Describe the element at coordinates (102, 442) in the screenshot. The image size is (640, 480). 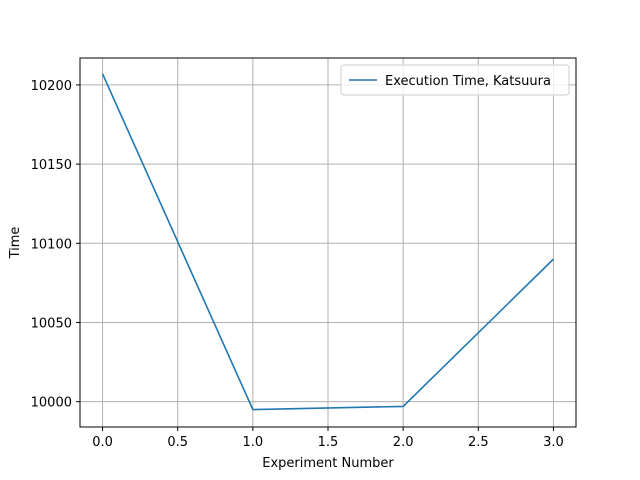
I see `x-tick-label: 0.0` at that location.